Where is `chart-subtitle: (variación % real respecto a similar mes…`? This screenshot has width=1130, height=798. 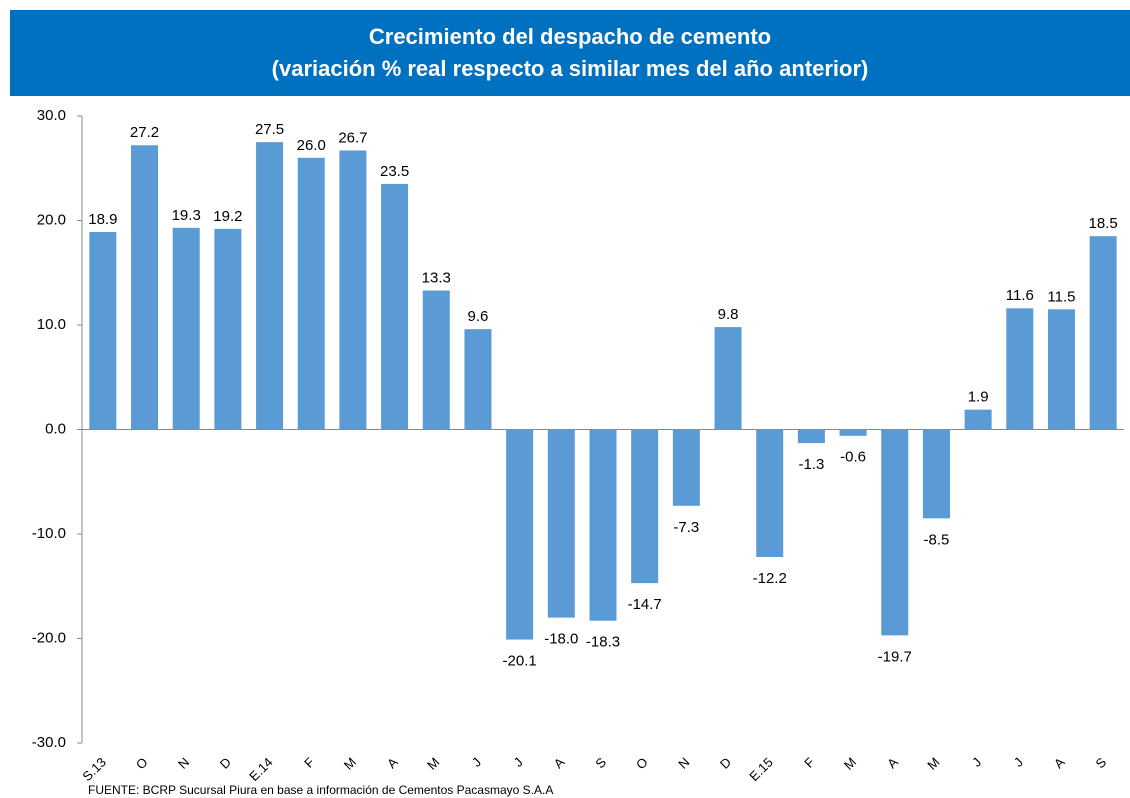
chart-subtitle: (variación % real respecto a similar mes… is located at coordinates (570, 68).